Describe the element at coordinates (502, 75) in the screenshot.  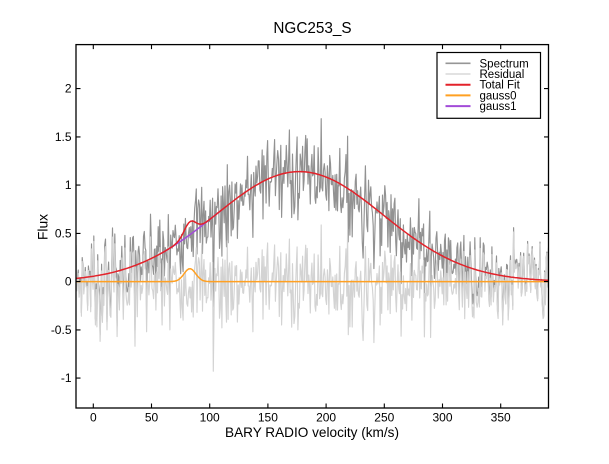
I see `svg-text: Residual` at that location.